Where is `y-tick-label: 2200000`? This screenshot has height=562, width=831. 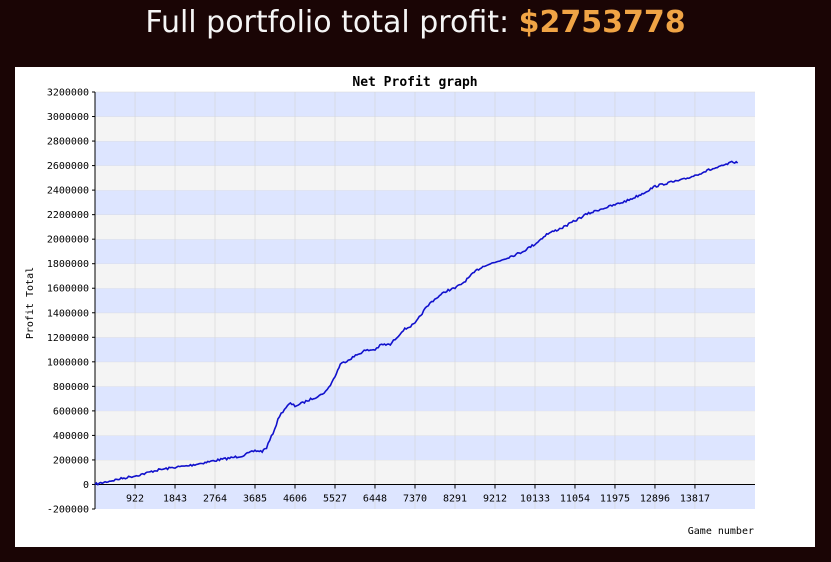 y-tick-label: 2200000 is located at coordinates (68, 215).